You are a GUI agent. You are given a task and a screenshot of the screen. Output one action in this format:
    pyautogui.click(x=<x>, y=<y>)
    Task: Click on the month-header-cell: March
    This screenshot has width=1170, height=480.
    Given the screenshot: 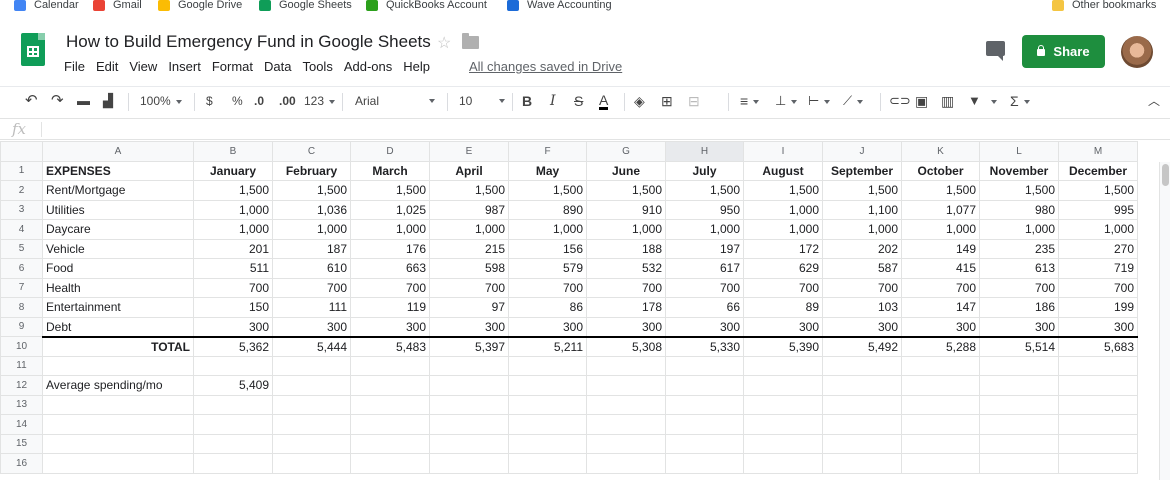 What is the action you would take?
    pyautogui.click(x=390, y=170)
    